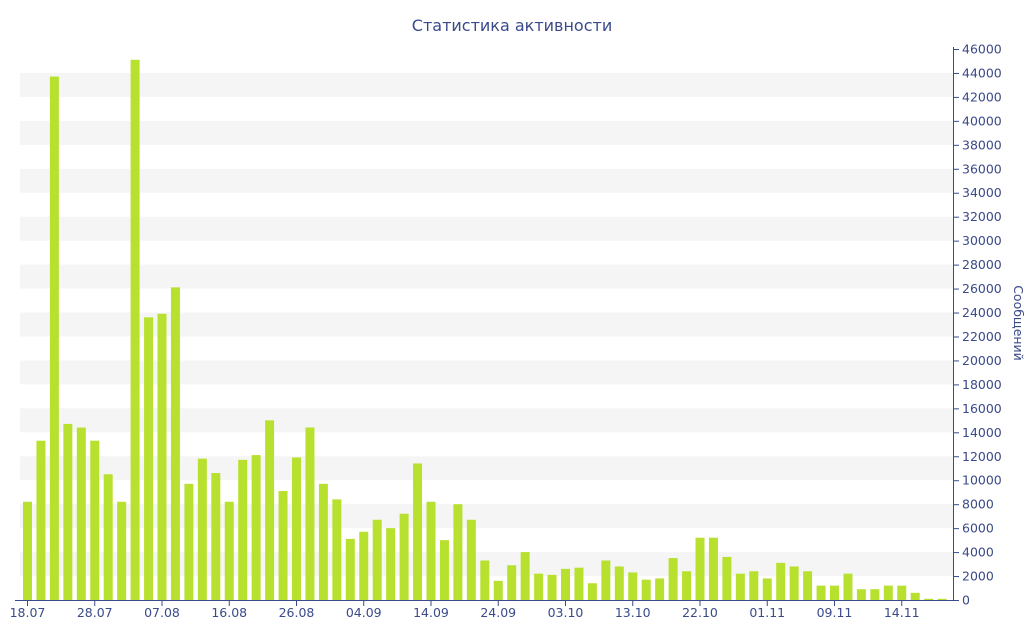 The height and width of the screenshot is (640, 1024). What do you see at coordinates (982, 312) in the screenshot?
I see `y-tick-label: 24000` at bounding box center [982, 312].